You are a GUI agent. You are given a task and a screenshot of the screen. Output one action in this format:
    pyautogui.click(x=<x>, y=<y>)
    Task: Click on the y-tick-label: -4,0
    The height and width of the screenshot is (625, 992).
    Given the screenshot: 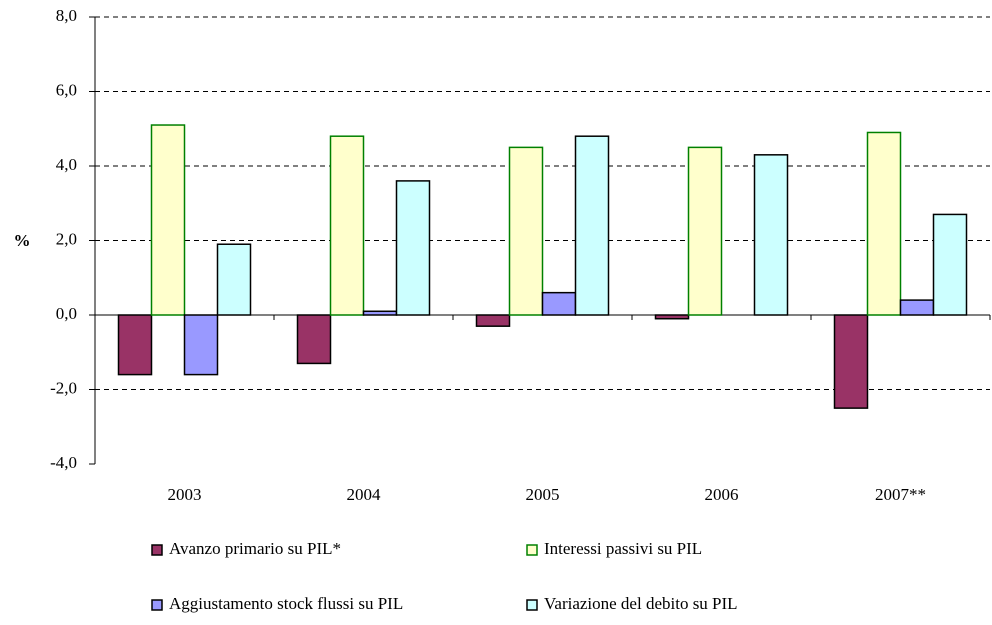 What is the action you would take?
    pyautogui.click(x=63, y=462)
    